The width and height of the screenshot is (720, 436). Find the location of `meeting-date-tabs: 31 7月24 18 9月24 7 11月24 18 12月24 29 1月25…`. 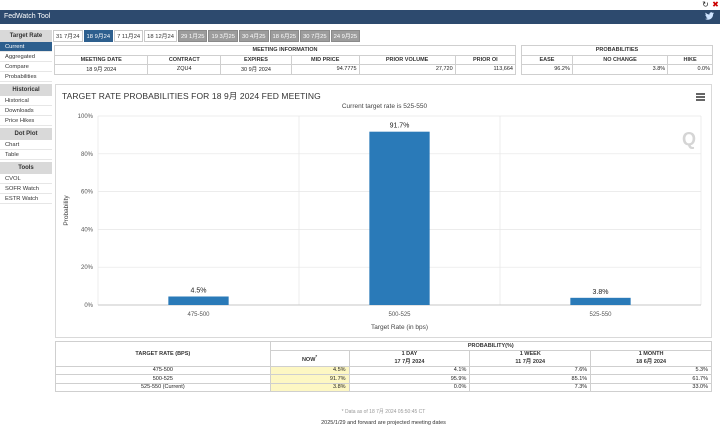

meeting-date-tabs: 31 7月24 18 9月24 7 11月24 18 12月24 29 1月25… is located at coordinates (207, 36).